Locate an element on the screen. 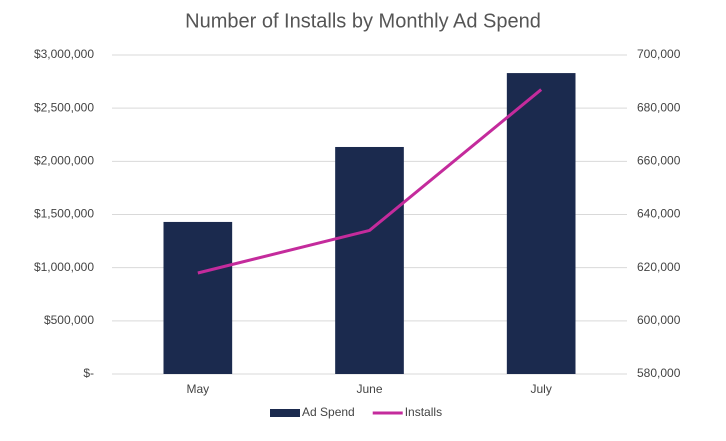  legend-swatch is located at coordinates (285, 413).